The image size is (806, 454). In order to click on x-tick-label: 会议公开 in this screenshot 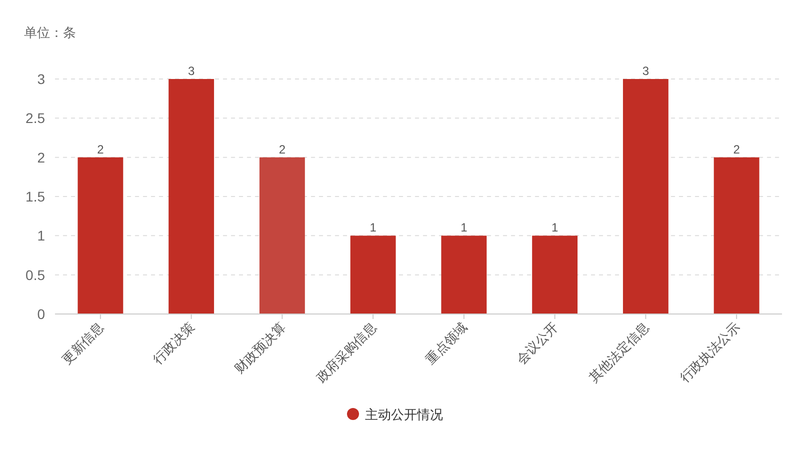, I will do `click(537, 343)`.